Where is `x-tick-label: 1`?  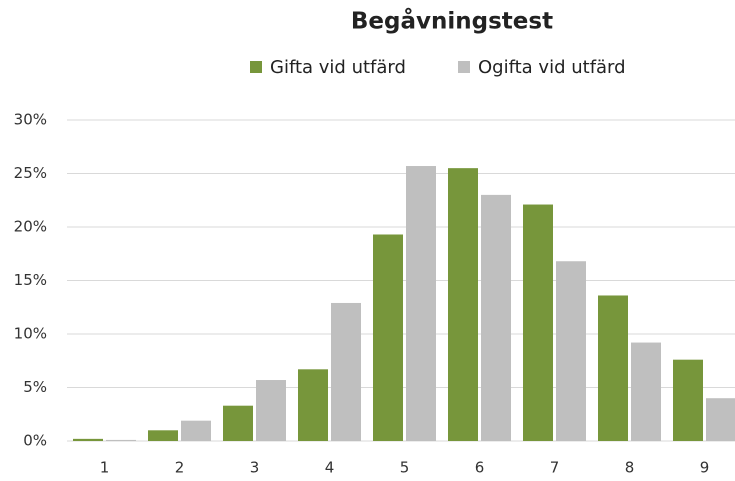
x-tick-label: 1 is located at coordinates (105, 468).